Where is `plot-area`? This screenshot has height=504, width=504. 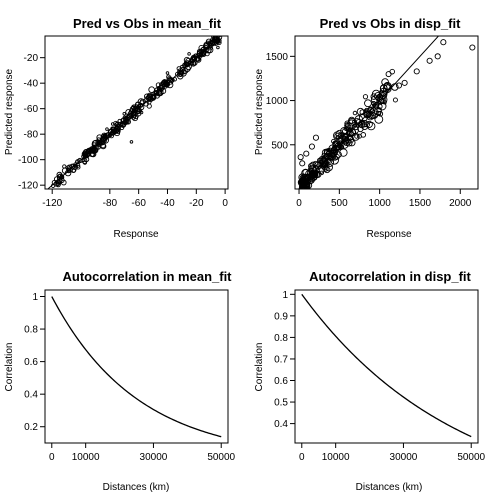
plot-area is located at coordinates (386, 112).